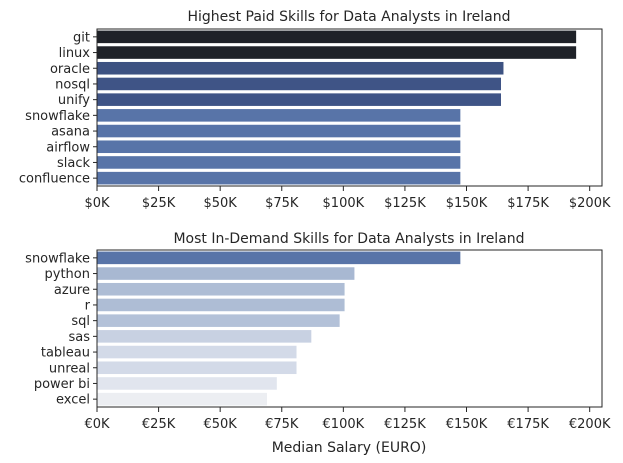 The width and height of the screenshot is (623, 463). I want to click on y-tick-label: airflow, so click(68, 147).